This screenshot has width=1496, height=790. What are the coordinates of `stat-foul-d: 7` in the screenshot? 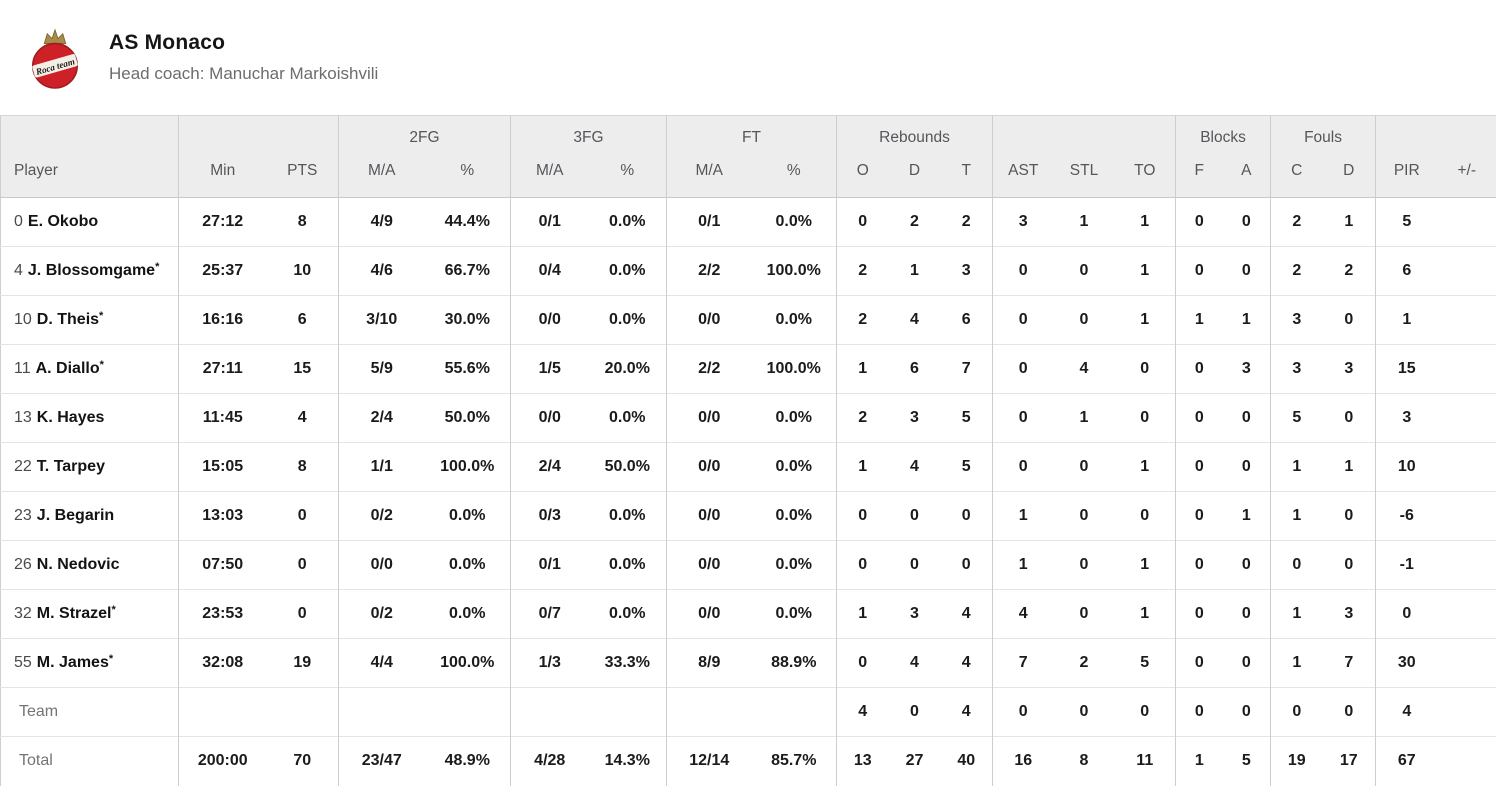 It's located at (1349, 662).